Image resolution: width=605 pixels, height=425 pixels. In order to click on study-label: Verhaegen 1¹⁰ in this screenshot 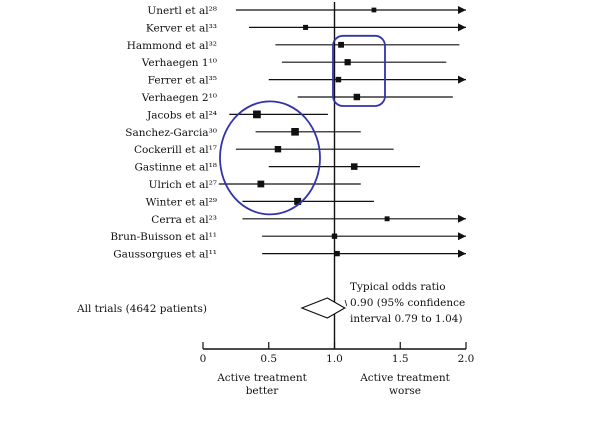, I will do `click(179, 63)`.